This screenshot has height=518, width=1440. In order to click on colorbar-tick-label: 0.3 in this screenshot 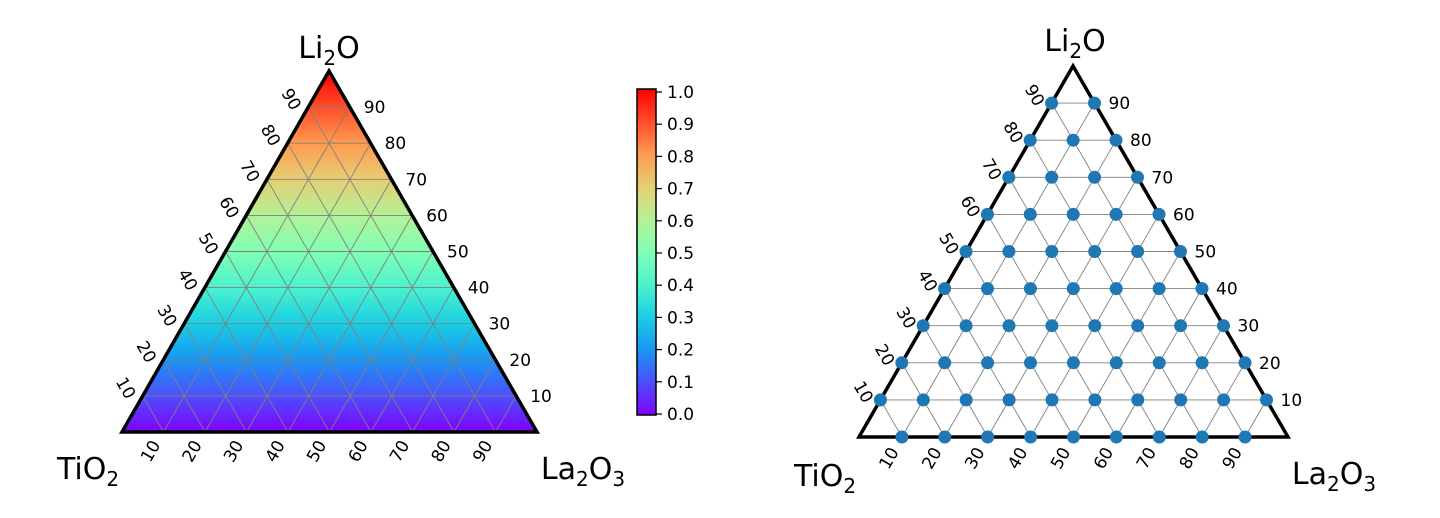, I will do `click(680, 318)`.